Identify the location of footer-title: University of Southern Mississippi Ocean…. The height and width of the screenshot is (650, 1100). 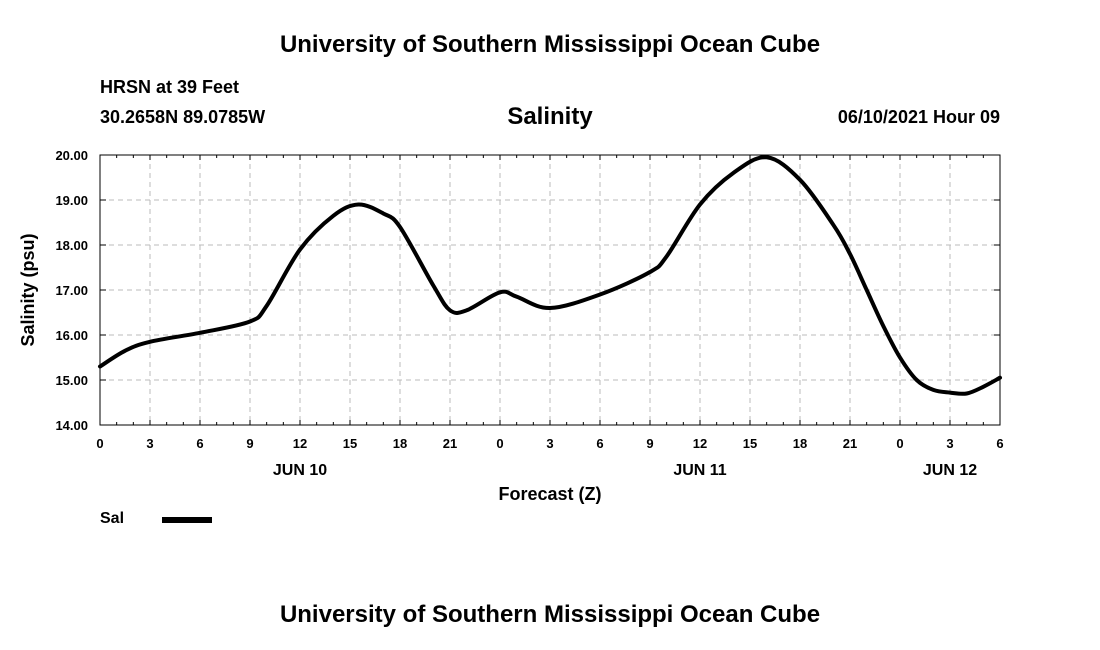
(550, 614).